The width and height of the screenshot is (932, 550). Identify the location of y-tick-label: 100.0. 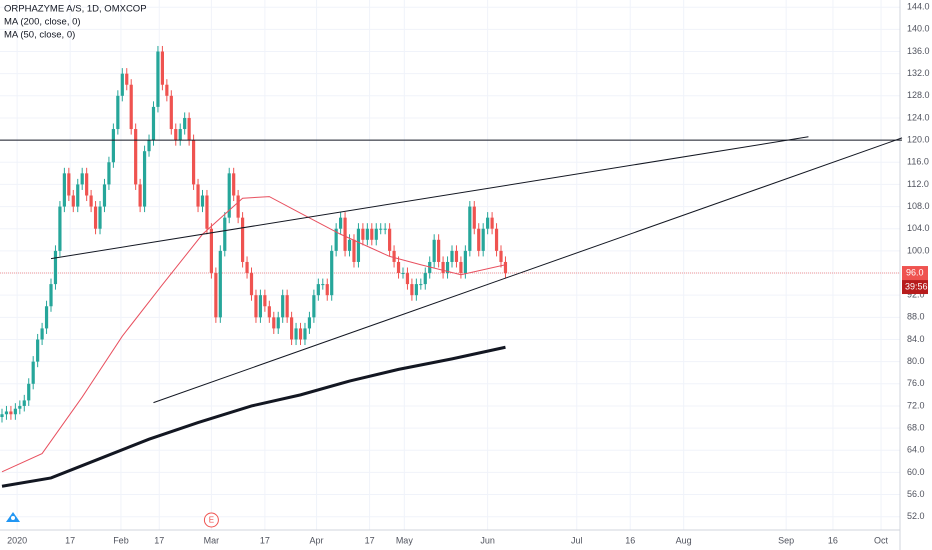
(918, 250).